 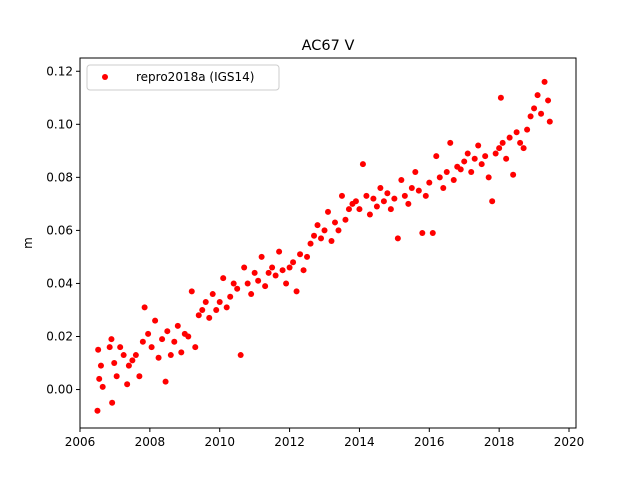 What do you see at coordinates (63, 230) in the screenshot?
I see `y-axis-ticks: 0.00 0.02 0.04 0.06 0.08 0.10 0.12` at bounding box center [63, 230].